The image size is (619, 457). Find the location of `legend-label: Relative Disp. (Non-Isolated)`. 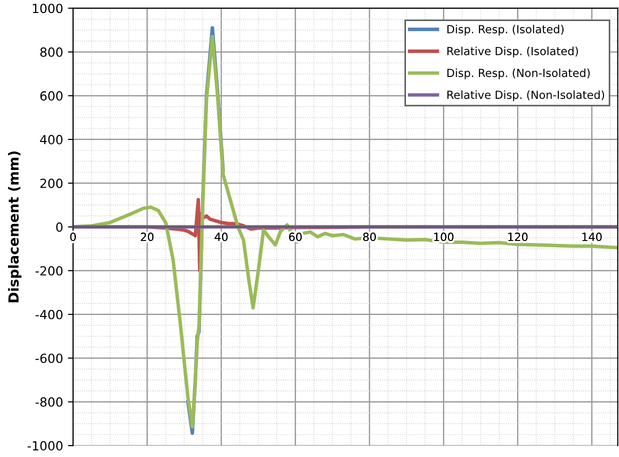

legend-label: Relative Disp. (Non-Isolated) is located at coordinates (525, 96).